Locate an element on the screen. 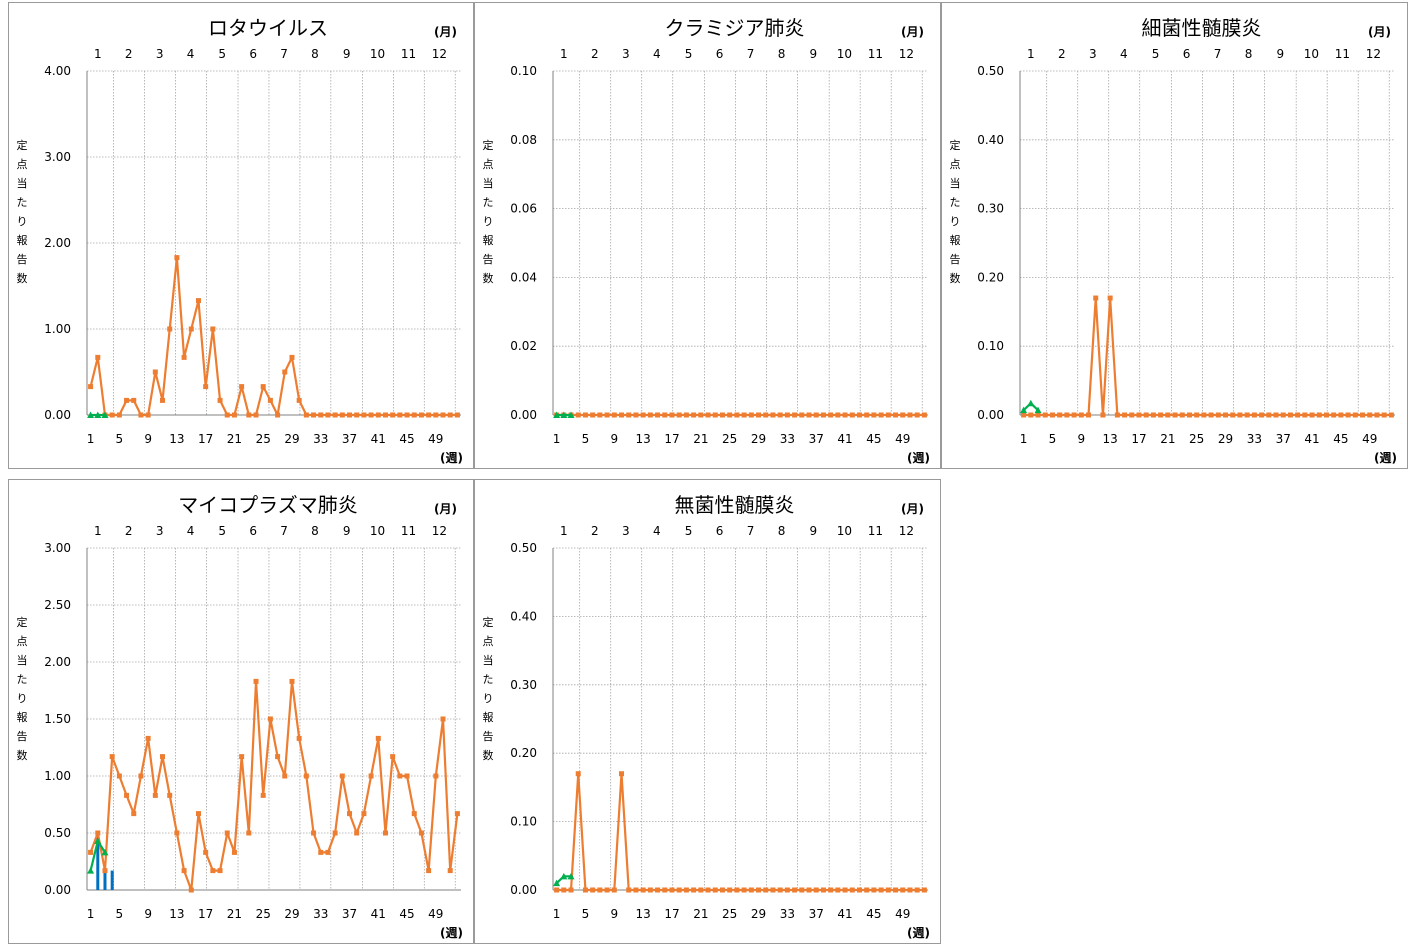 This screenshot has height=944, width=1415. x-tick-label: 45 is located at coordinates (1340, 439).